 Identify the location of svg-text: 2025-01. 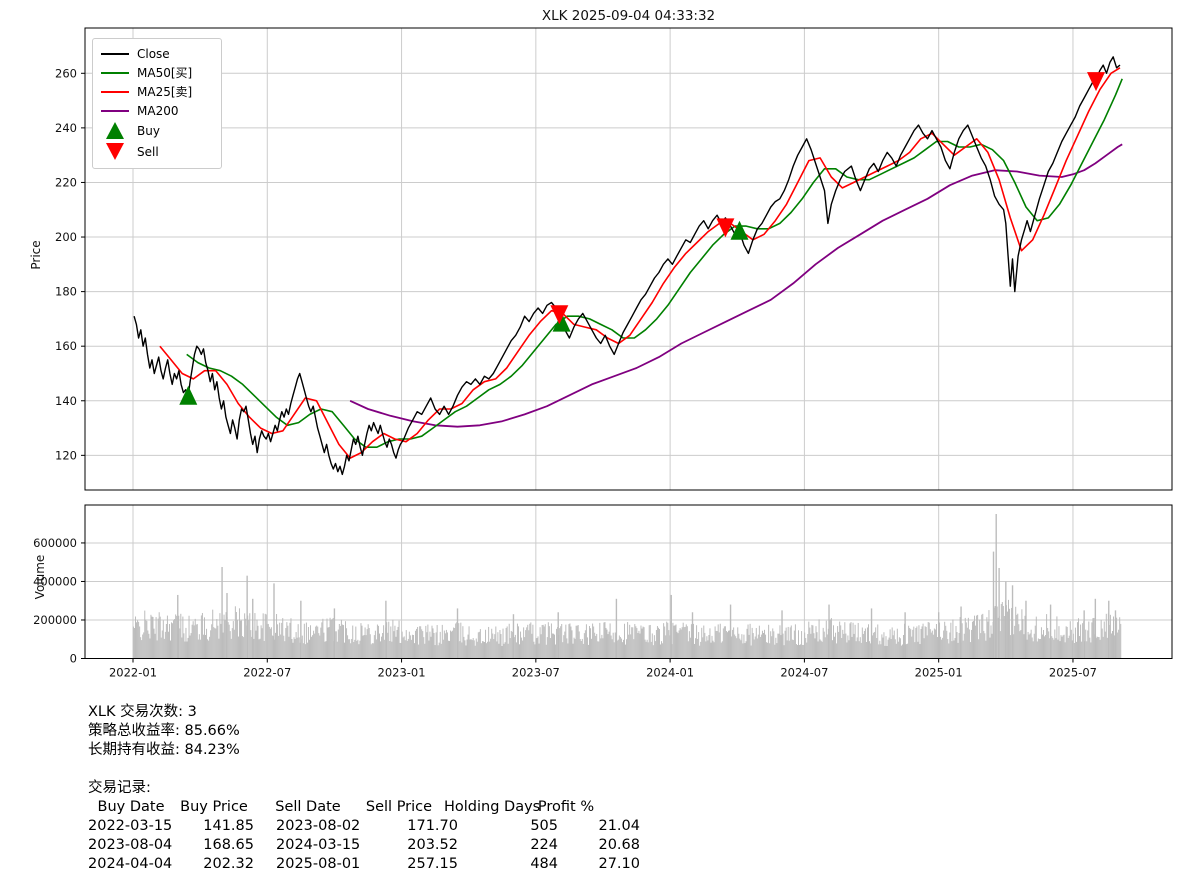
(939, 673).